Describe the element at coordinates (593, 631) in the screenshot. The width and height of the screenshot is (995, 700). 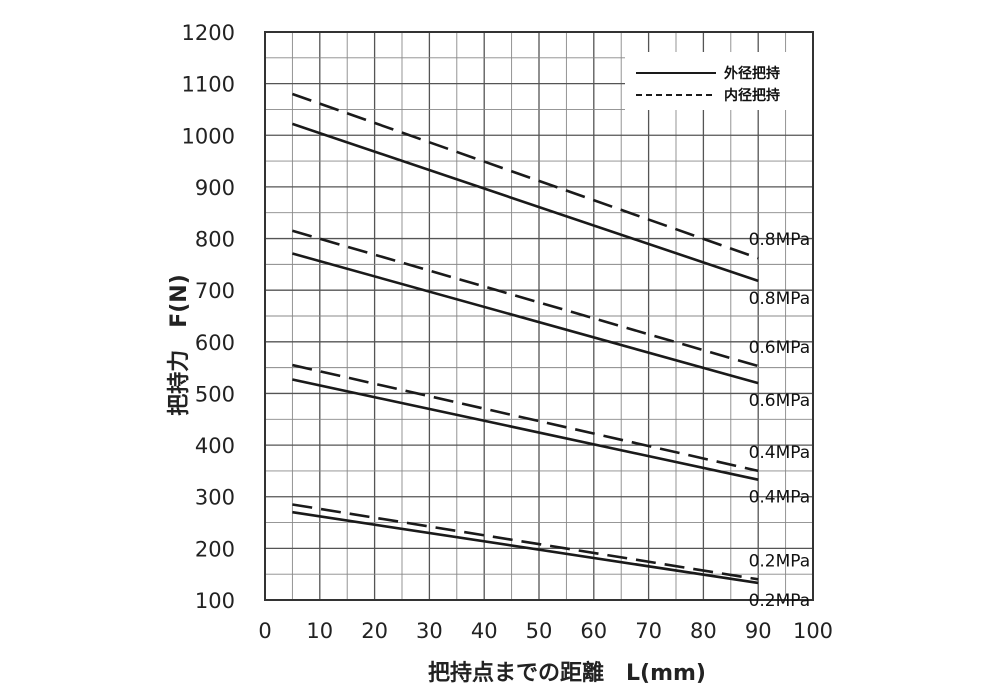
I see `x-tick-label: 60` at that location.